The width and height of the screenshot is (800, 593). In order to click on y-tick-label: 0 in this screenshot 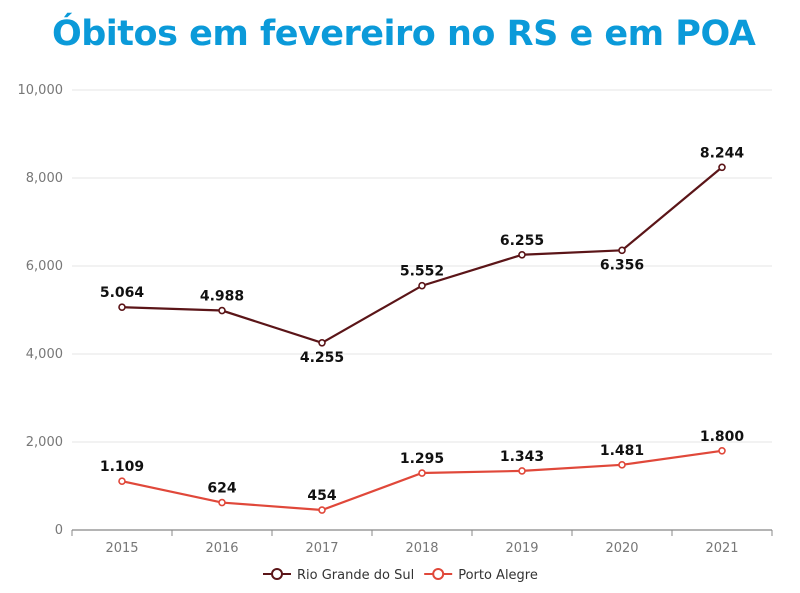, I will do `click(59, 530)`.